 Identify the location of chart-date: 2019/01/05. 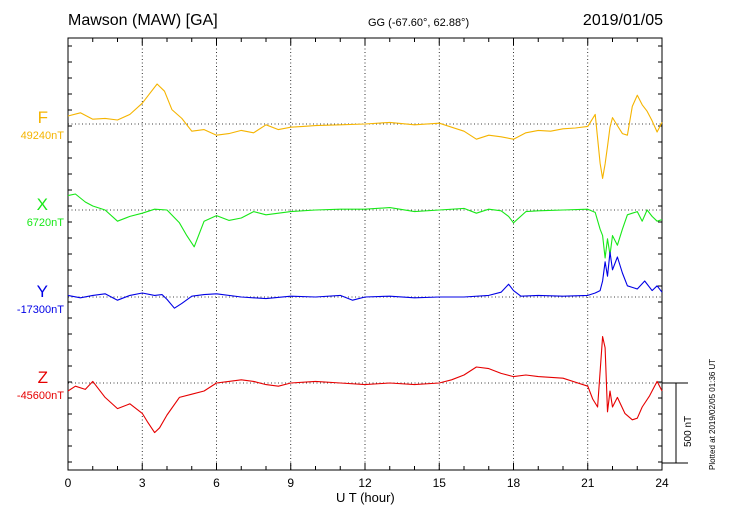
(622, 20).